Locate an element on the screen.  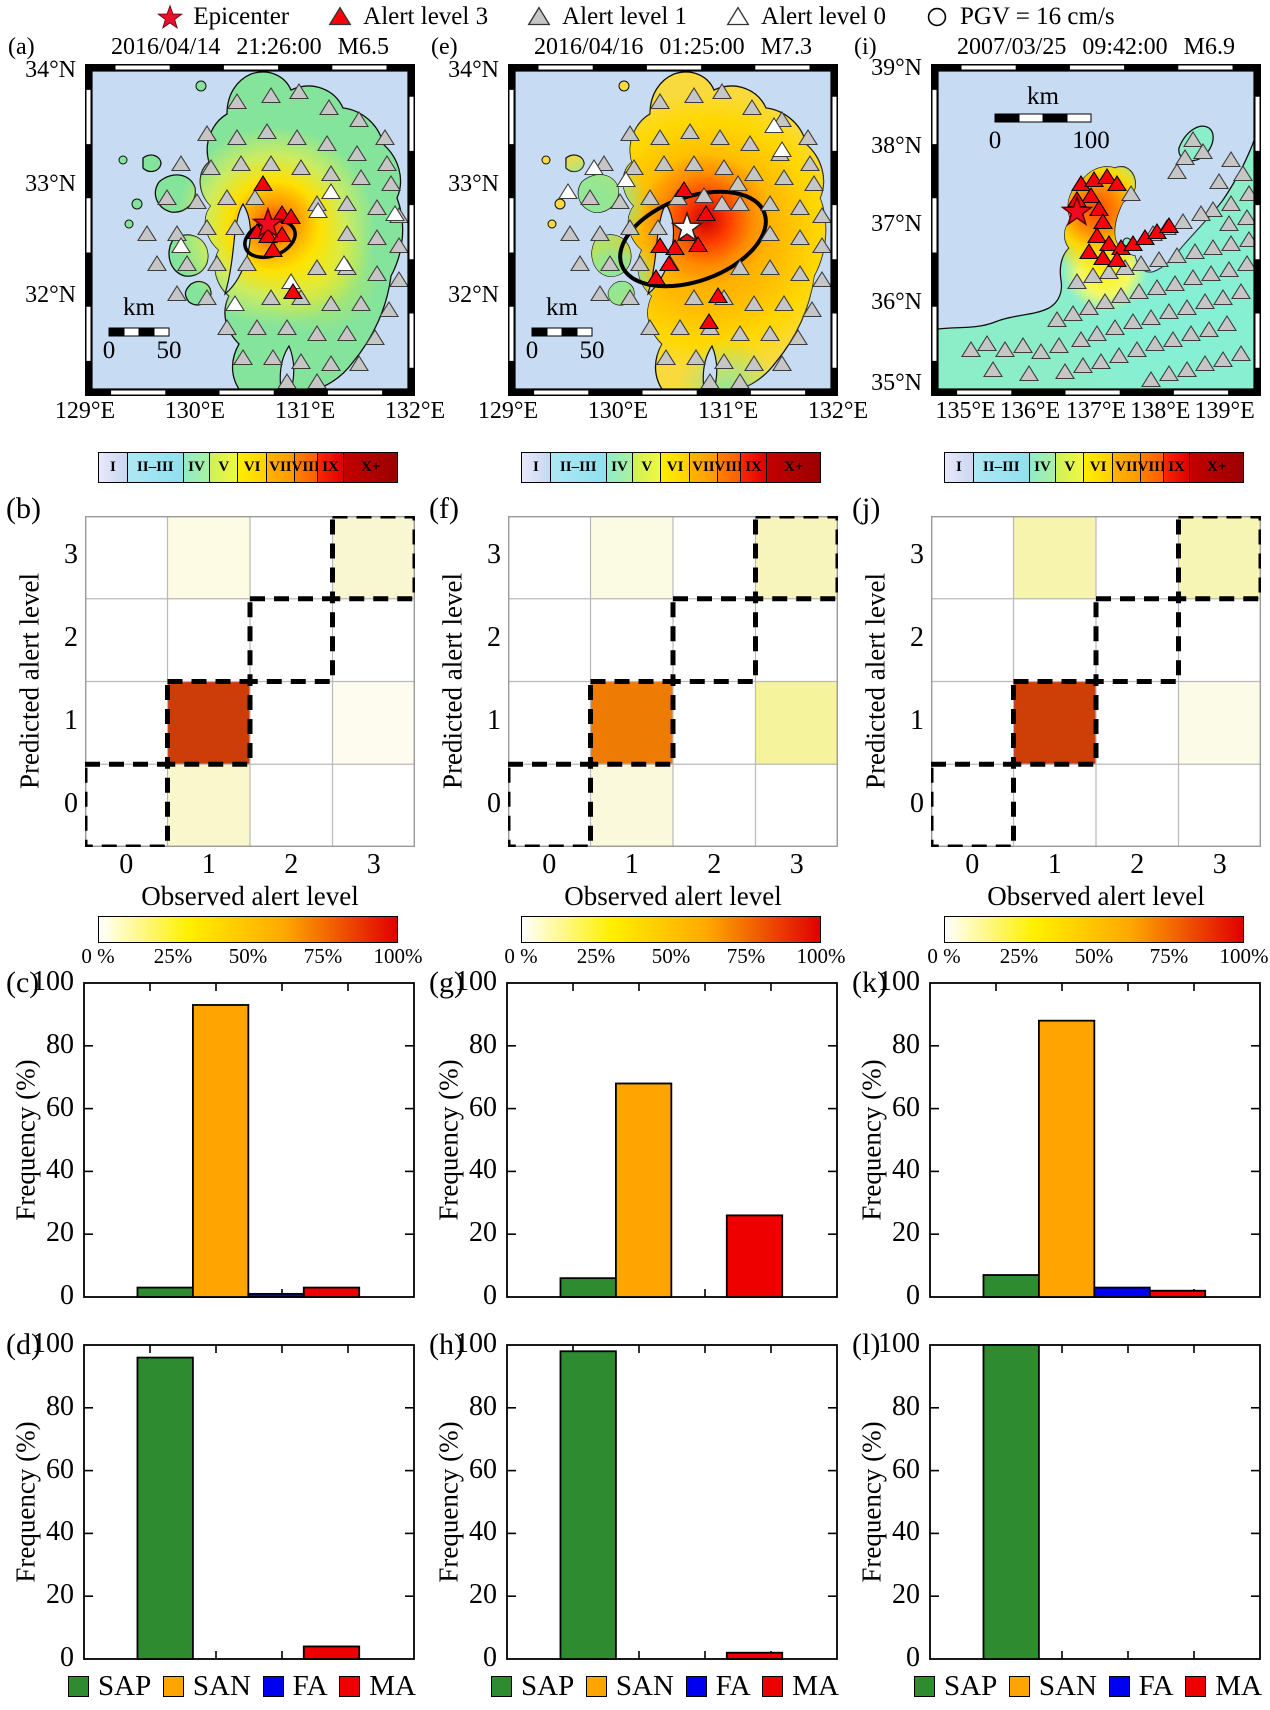
islet is located at coordinates (546, 160).